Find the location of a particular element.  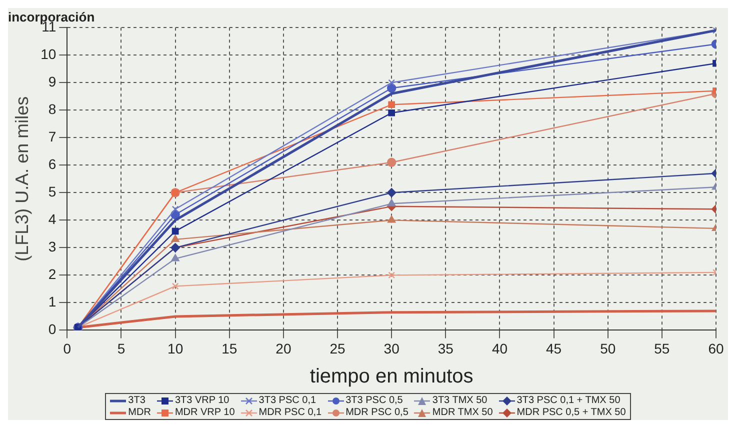

y-tick-label: 8 is located at coordinates (52, 108).